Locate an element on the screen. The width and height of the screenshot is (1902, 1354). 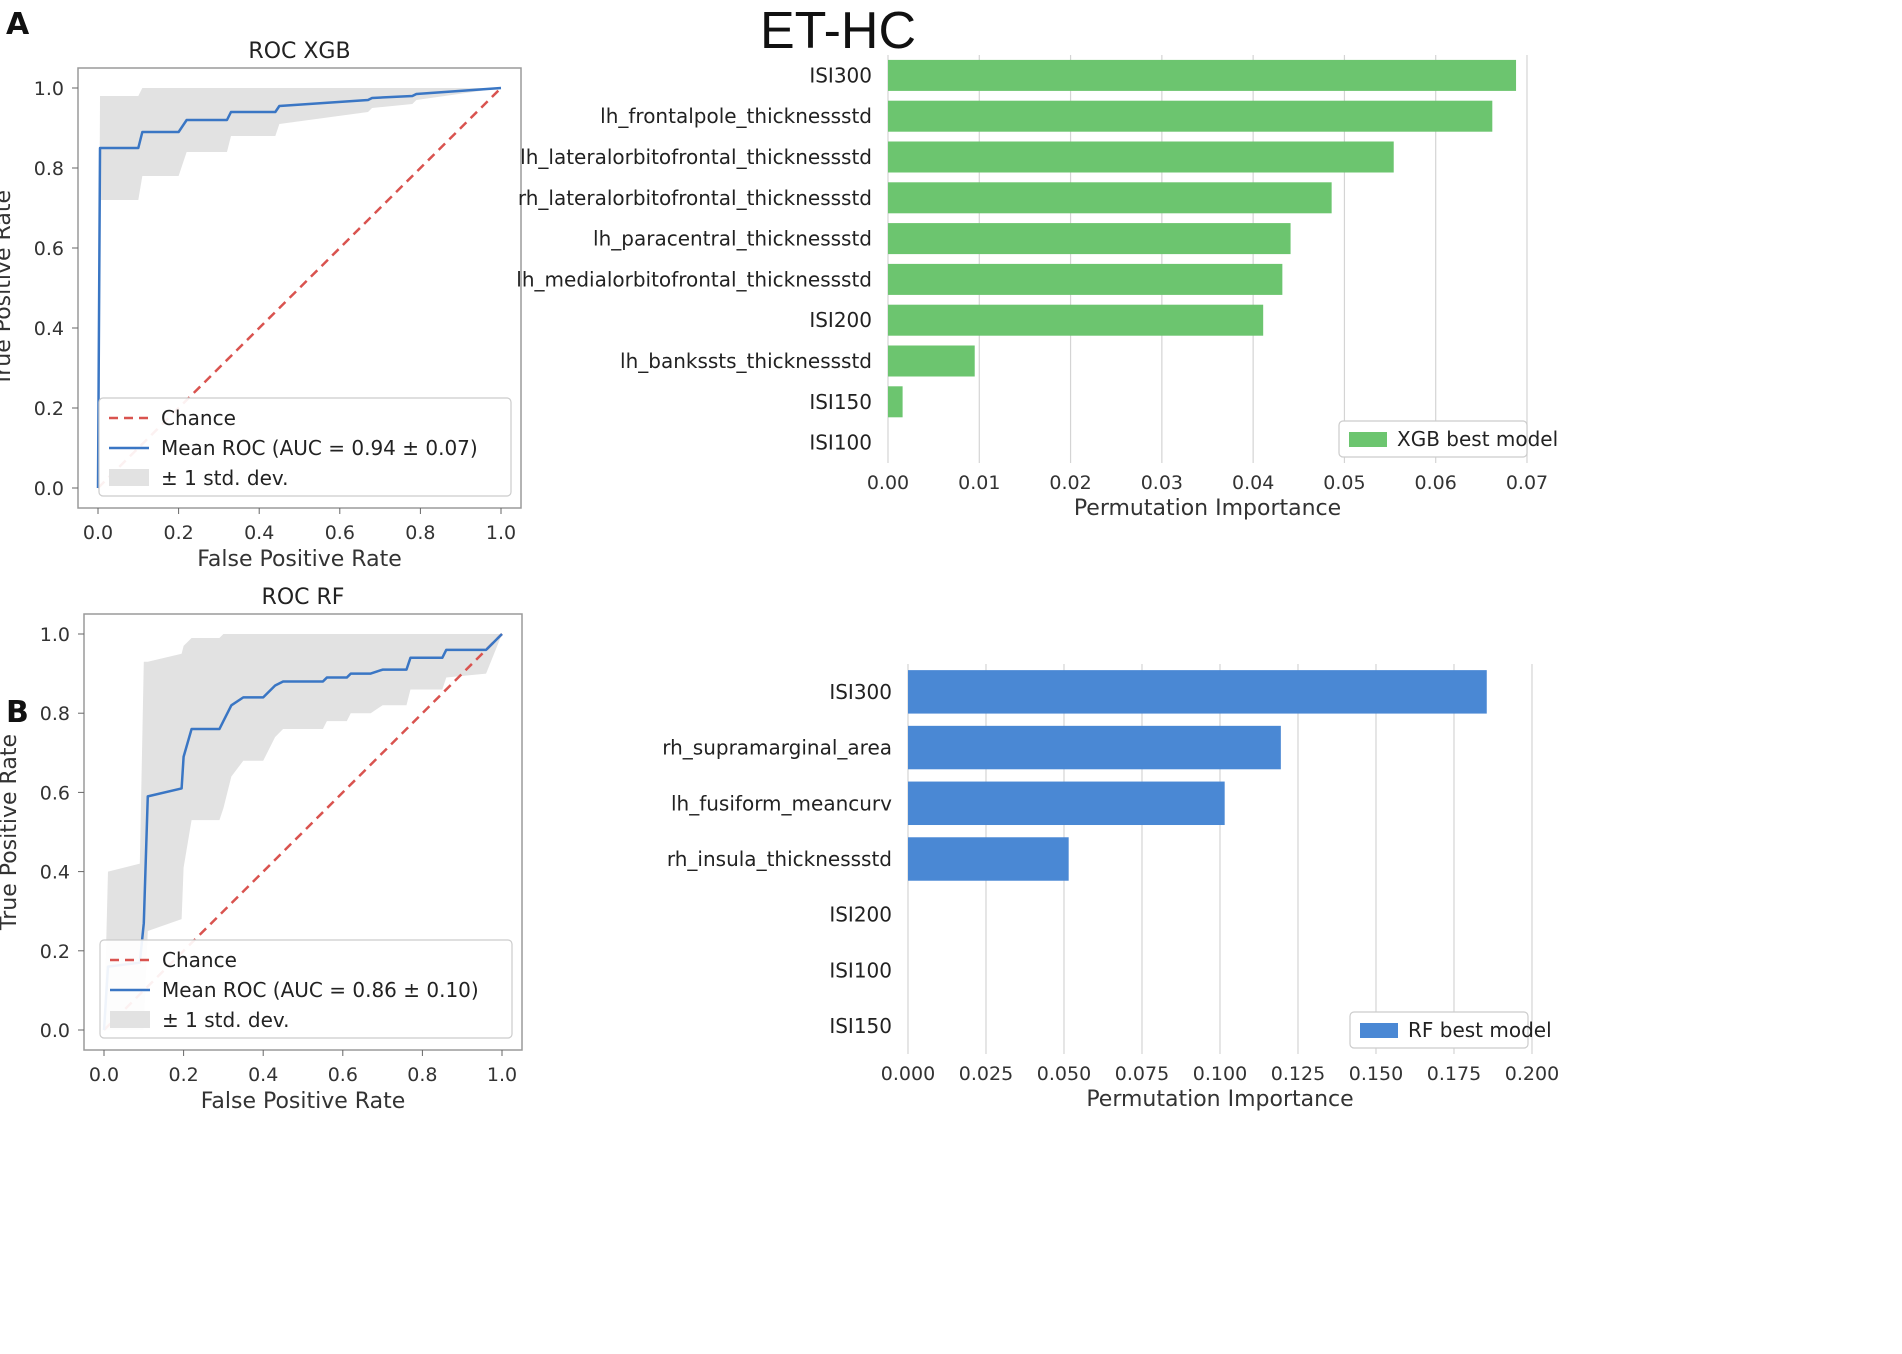
bar-isi150 is located at coordinates (895, 402).